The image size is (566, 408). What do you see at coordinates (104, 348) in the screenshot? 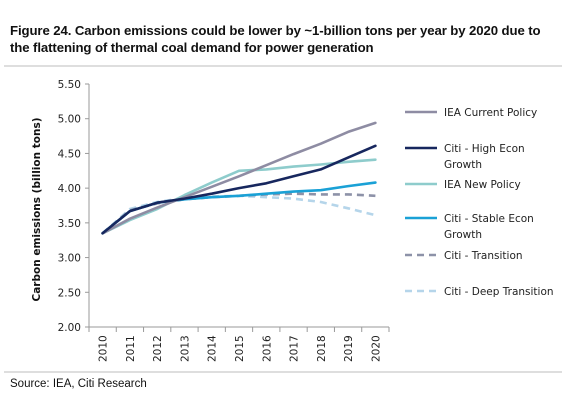
I see `x-tick-label: 2010` at bounding box center [104, 348].